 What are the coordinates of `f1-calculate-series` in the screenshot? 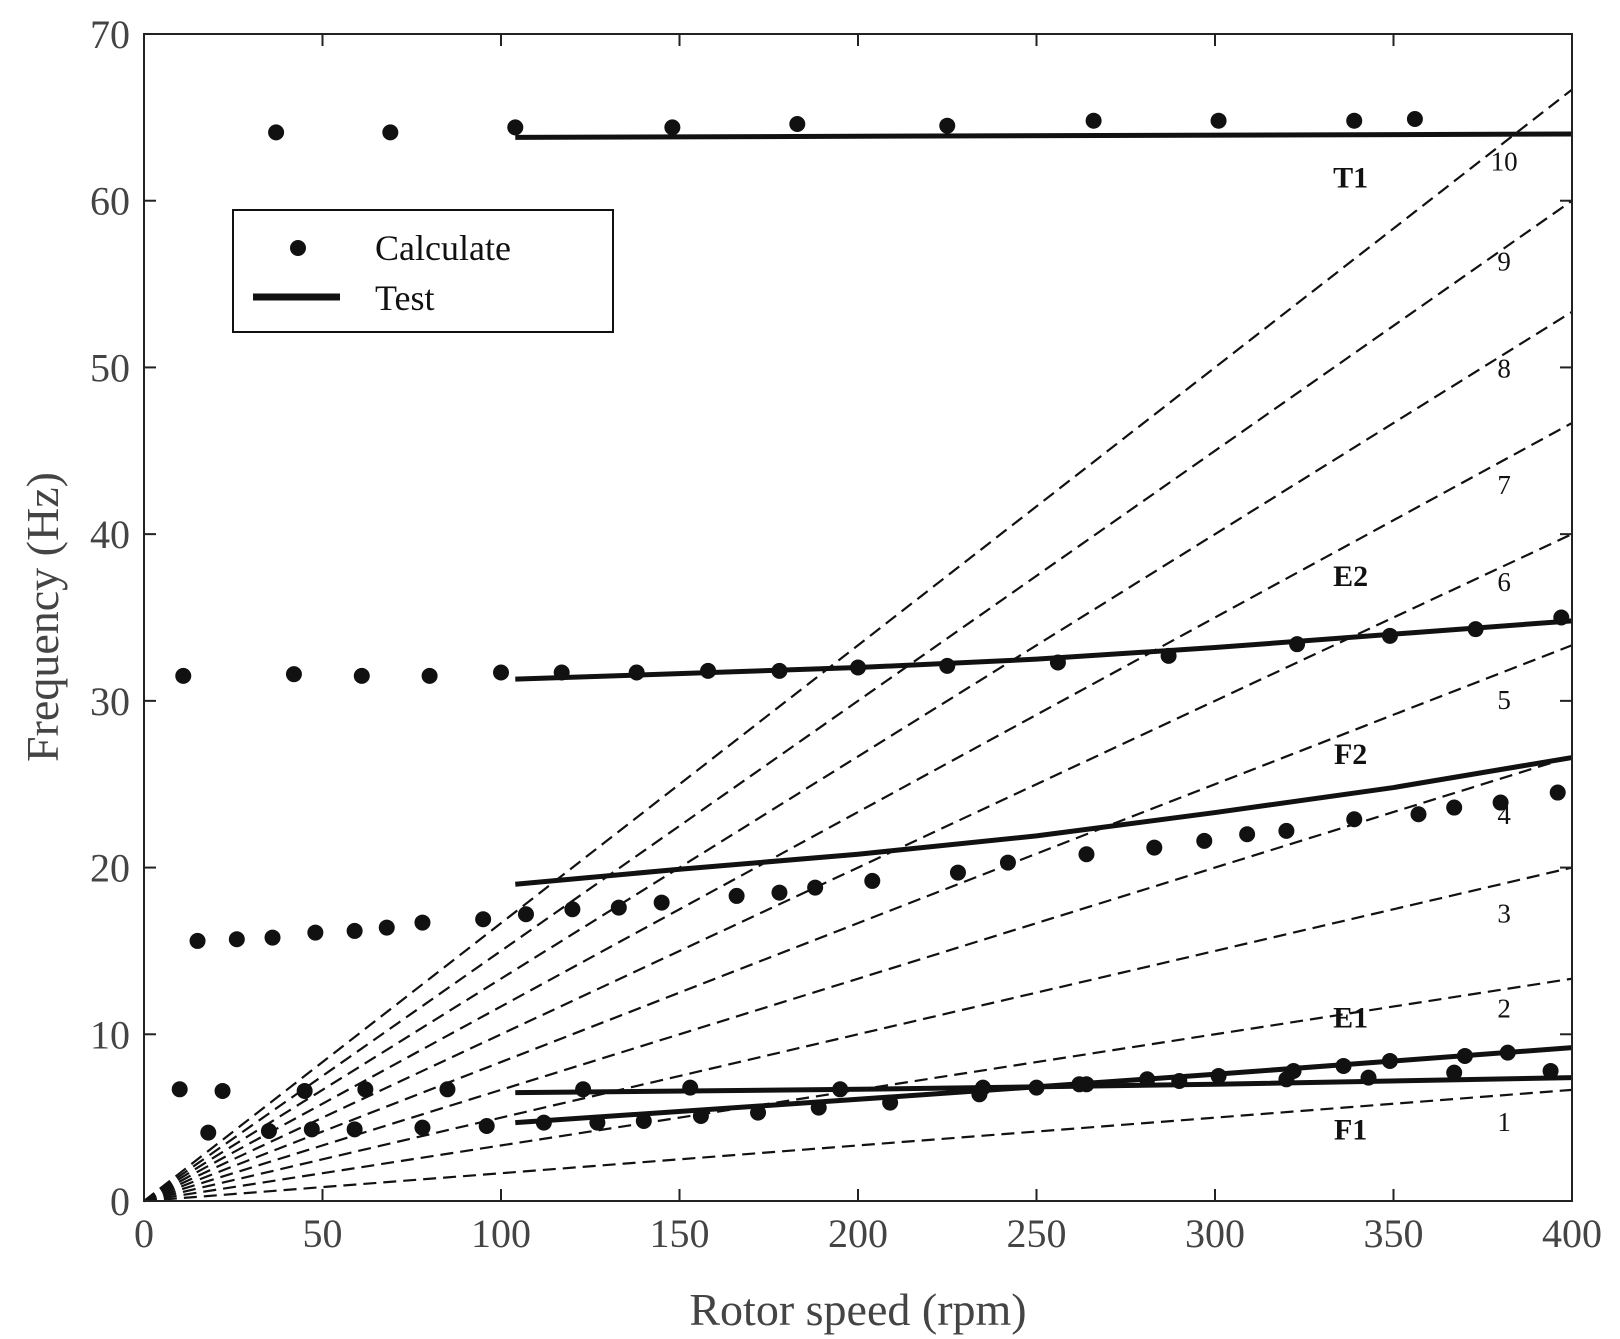 It's located at (858, 1092).